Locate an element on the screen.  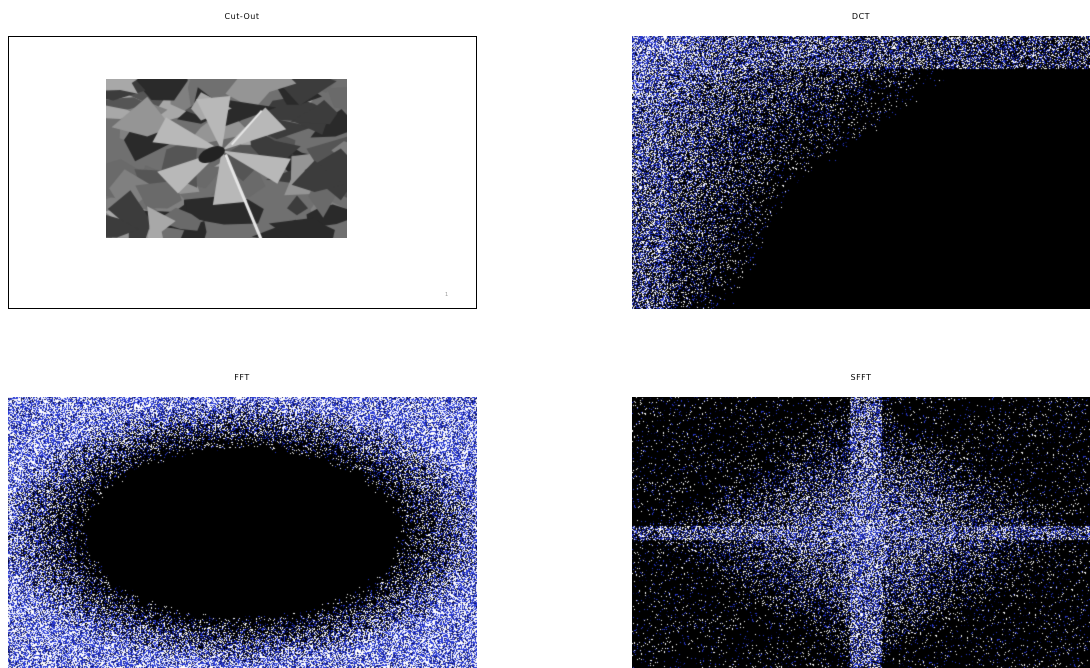
fft-title: FFT is located at coordinates (242, 377).